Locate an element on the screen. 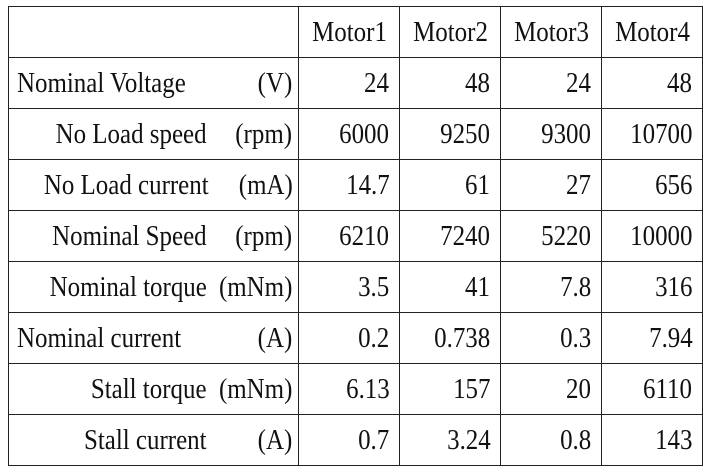 The width and height of the screenshot is (721, 468). corner-cell is located at coordinates (153, 32).